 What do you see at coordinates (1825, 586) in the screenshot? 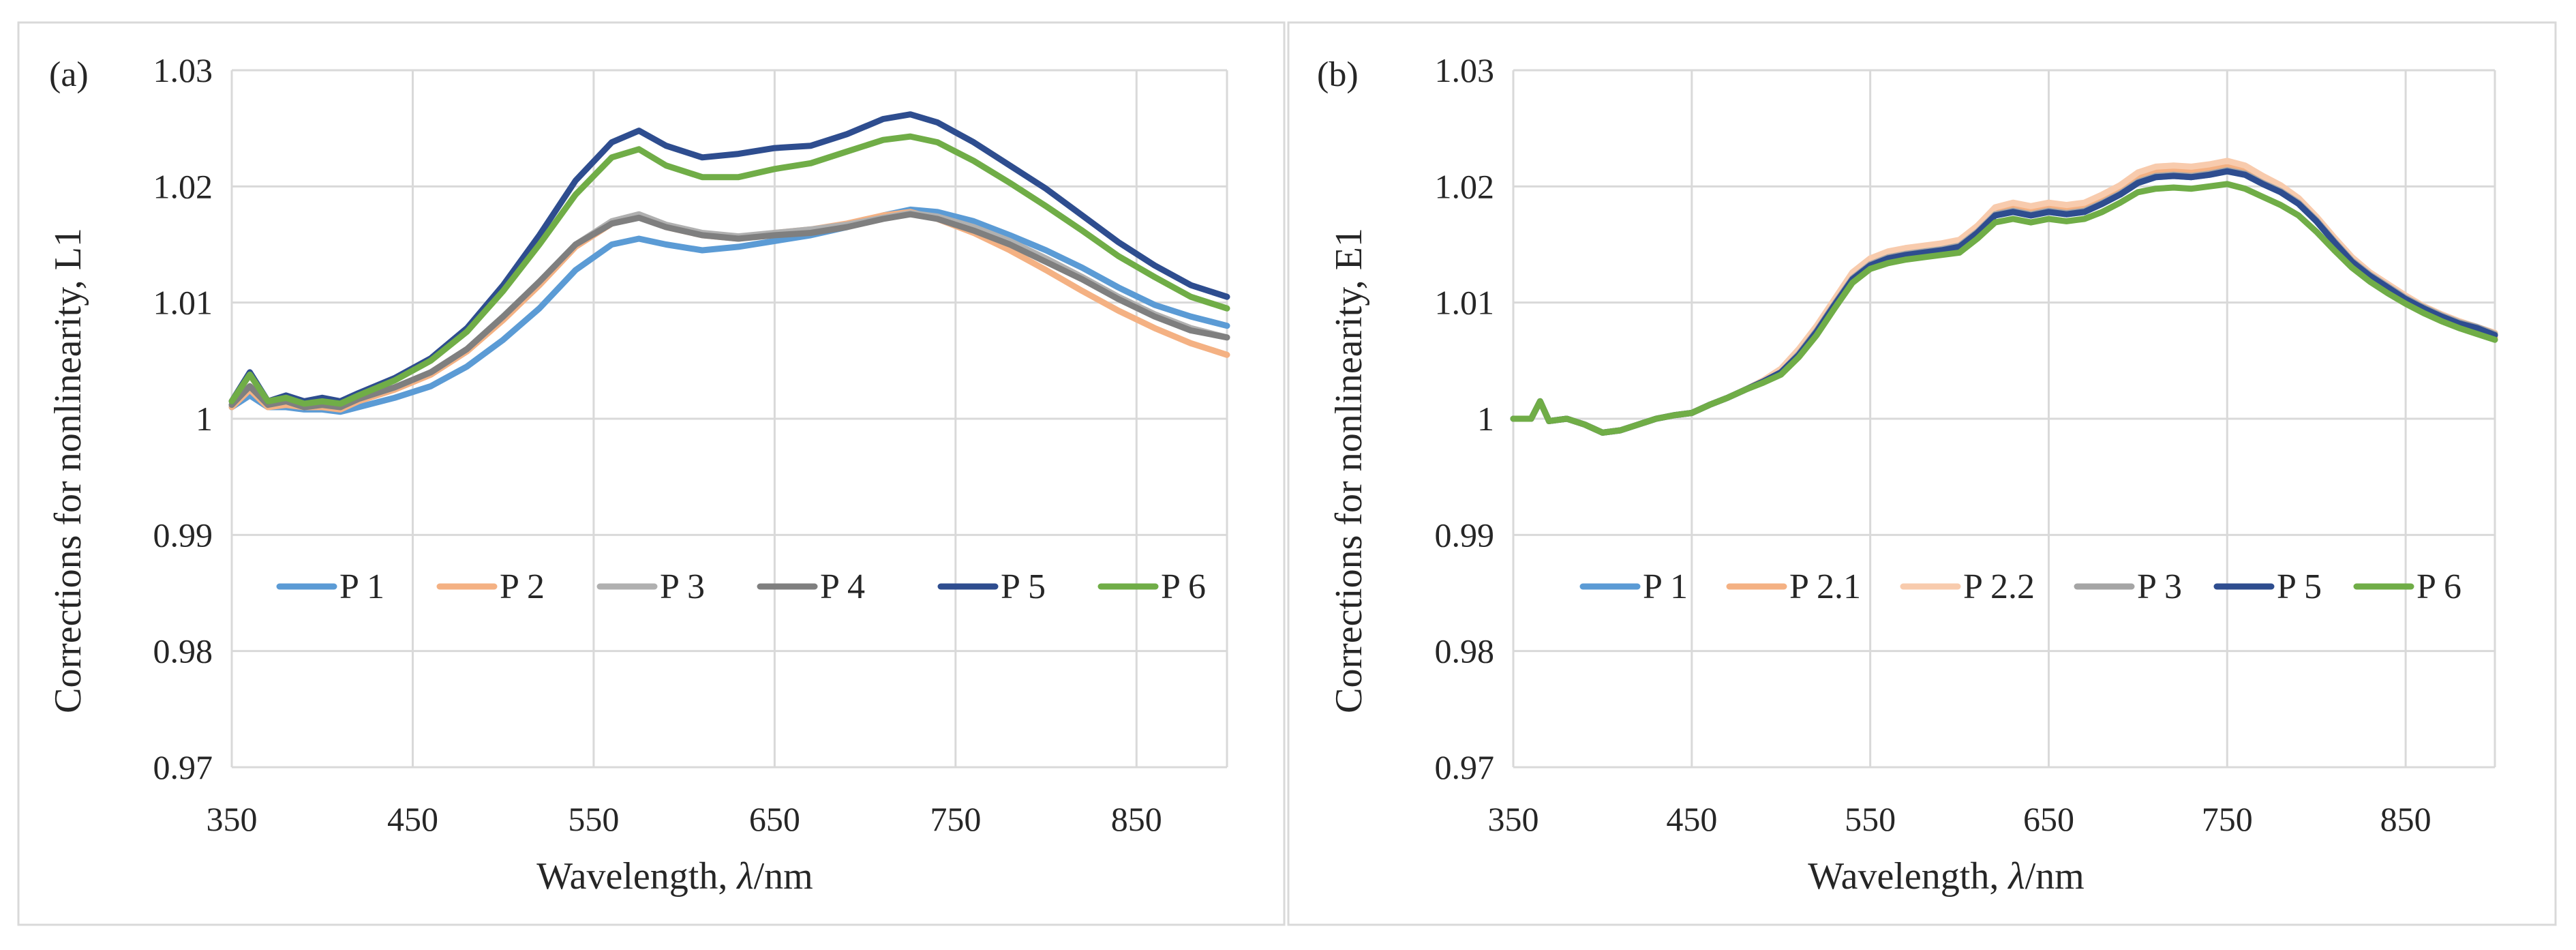
I see `legend-label: P 2.1` at bounding box center [1825, 586].